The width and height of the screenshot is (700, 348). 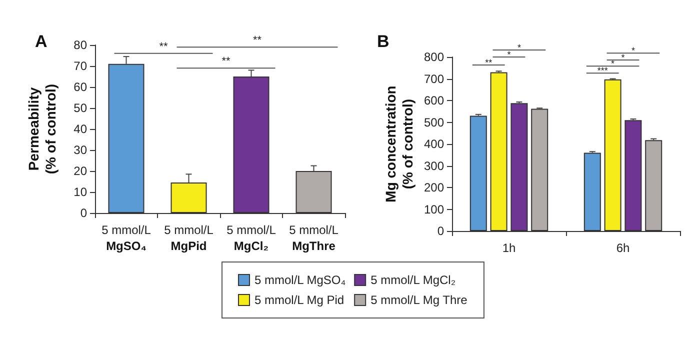 What do you see at coordinates (314, 238) in the screenshot?
I see `x-tick-label: 5 mmol/L MgThre` at bounding box center [314, 238].